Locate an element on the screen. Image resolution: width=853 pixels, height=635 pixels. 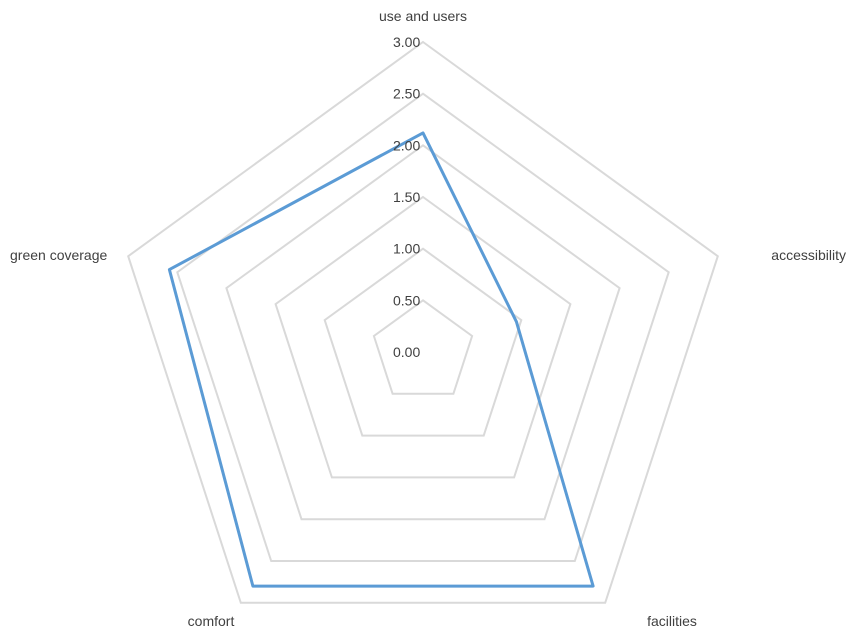
tick-label-layer: 0.00 0.50 1.00 1.50 2.00 2.50 3.00 is located at coordinates (406, 197).